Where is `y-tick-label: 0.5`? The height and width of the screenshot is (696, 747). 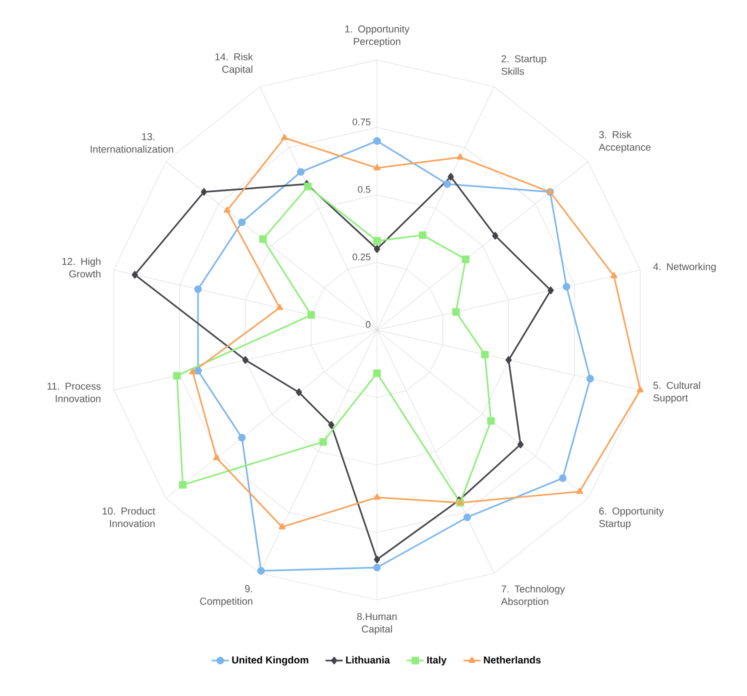
y-tick-label: 0.5 is located at coordinates (364, 189).